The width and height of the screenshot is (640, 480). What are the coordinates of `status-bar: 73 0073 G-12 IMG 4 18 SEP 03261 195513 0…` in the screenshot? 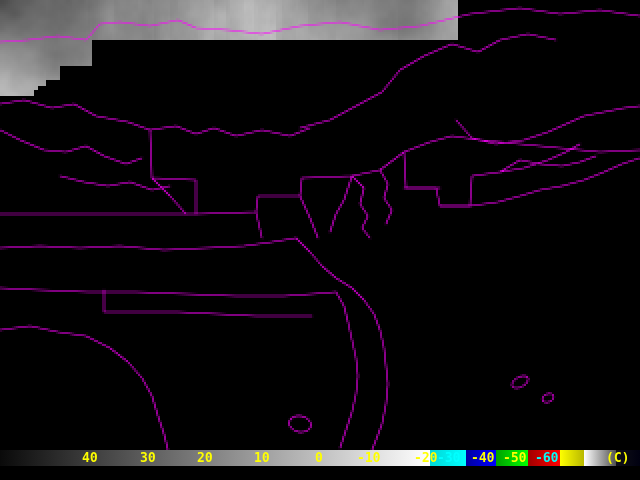 It's located at (320, 473).